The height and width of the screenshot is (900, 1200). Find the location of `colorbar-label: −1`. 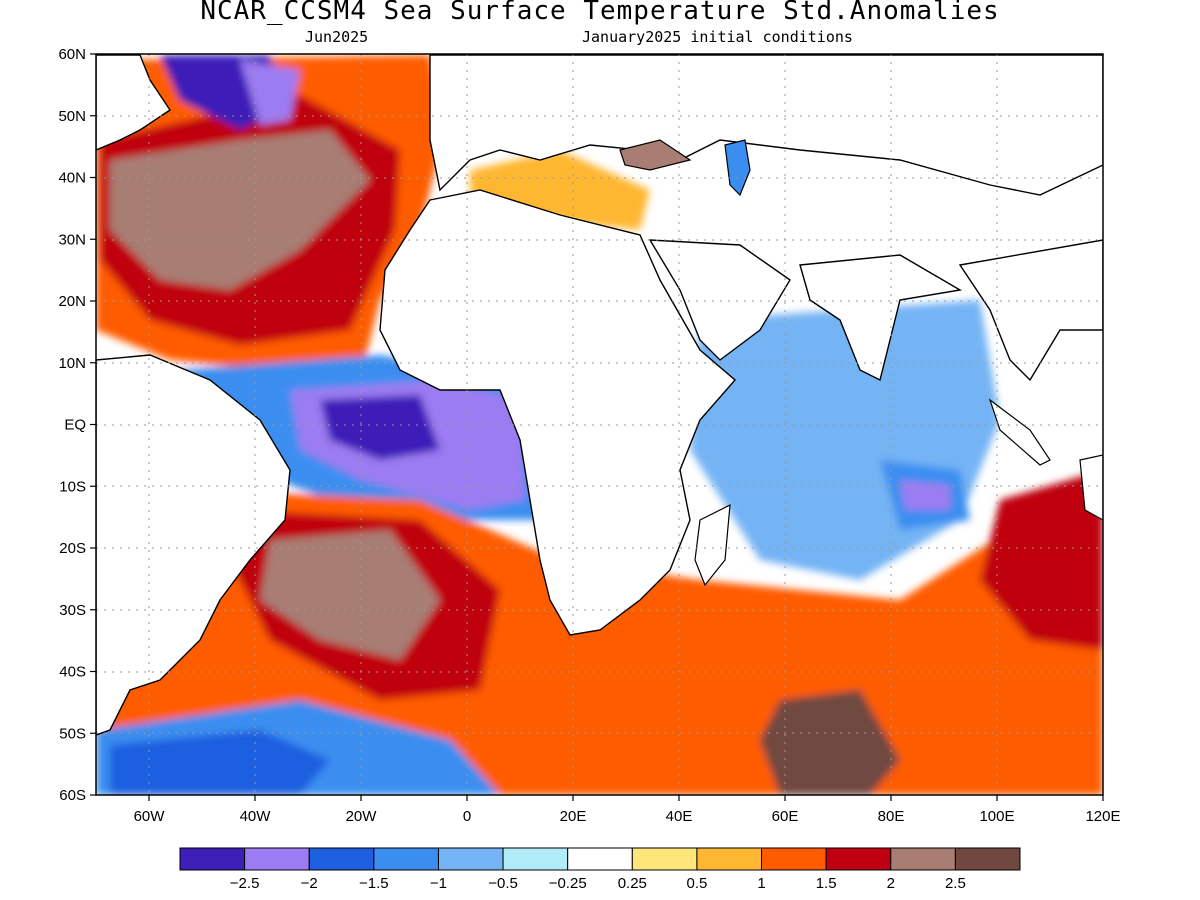

colorbar-label: −1 is located at coordinates (438, 883).